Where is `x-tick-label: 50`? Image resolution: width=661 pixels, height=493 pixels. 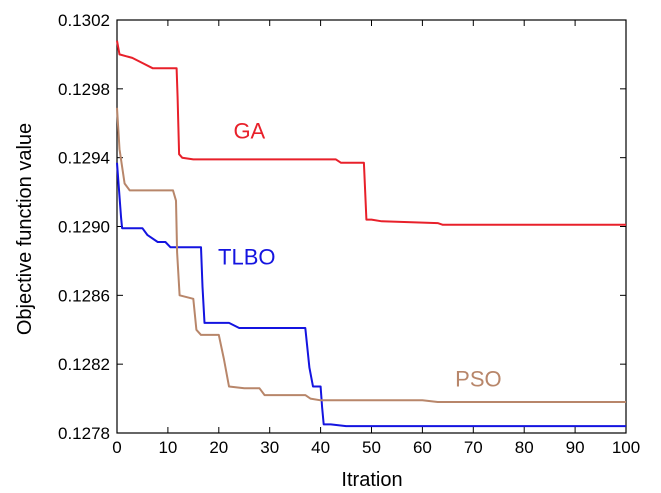 x-tick-label: 50 is located at coordinates (371, 447).